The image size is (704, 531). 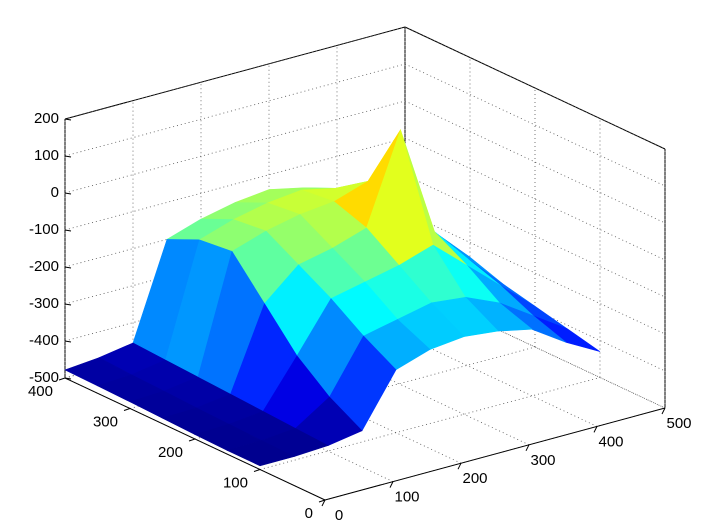 What do you see at coordinates (535, 88) in the screenshot?
I see `axis-box` at bounding box center [535, 88].